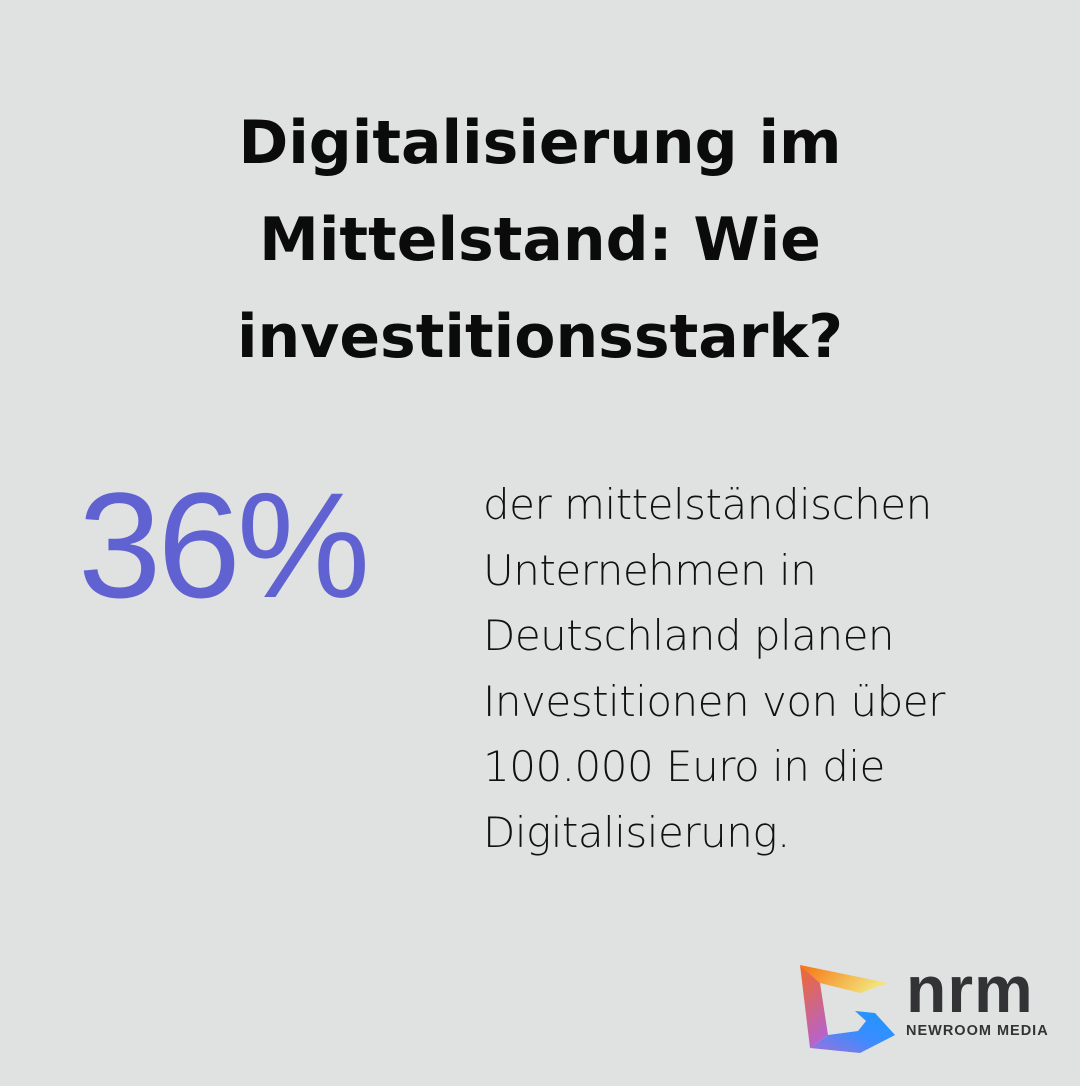 The width and height of the screenshot is (1080, 1086). I want to click on description-line: Digitalisierung., so click(636, 832).